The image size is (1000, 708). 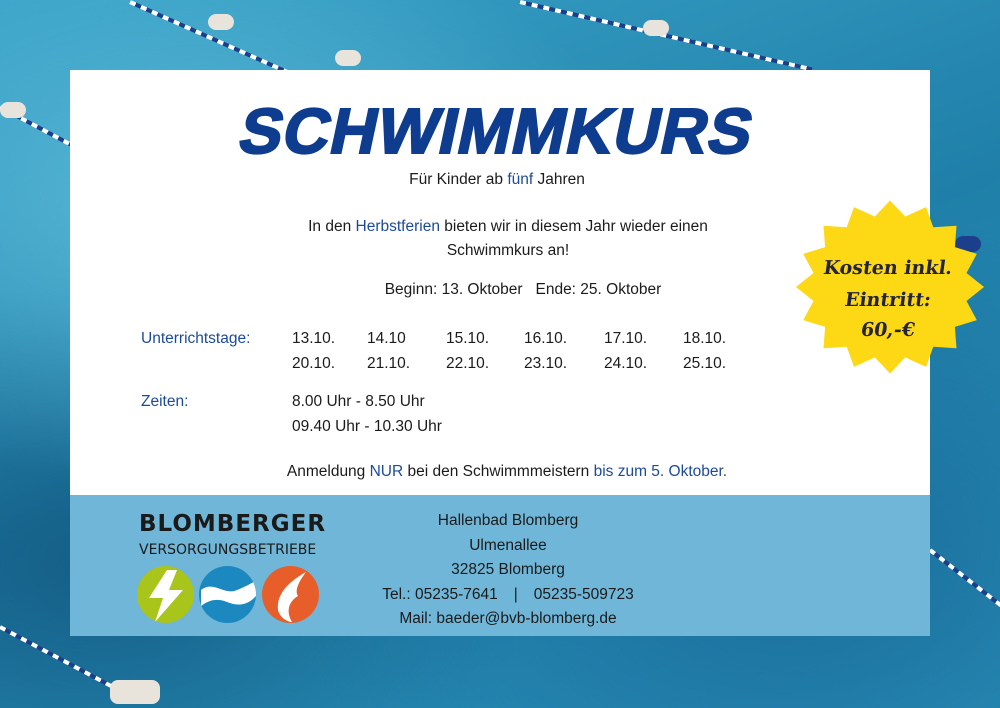 What do you see at coordinates (314, 338) in the screenshot?
I see `lesson-day: 13.10.` at bounding box center [314, 338].